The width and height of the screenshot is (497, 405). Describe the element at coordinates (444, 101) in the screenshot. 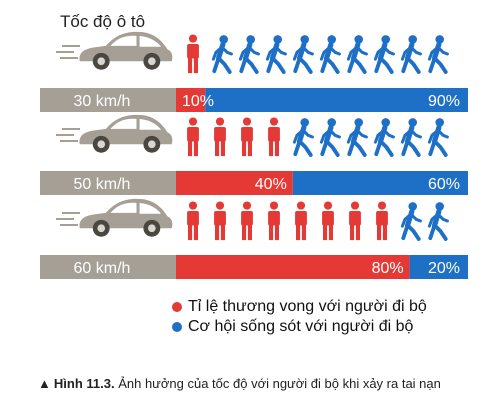

I see `data-label-survival: 90%` at that location.